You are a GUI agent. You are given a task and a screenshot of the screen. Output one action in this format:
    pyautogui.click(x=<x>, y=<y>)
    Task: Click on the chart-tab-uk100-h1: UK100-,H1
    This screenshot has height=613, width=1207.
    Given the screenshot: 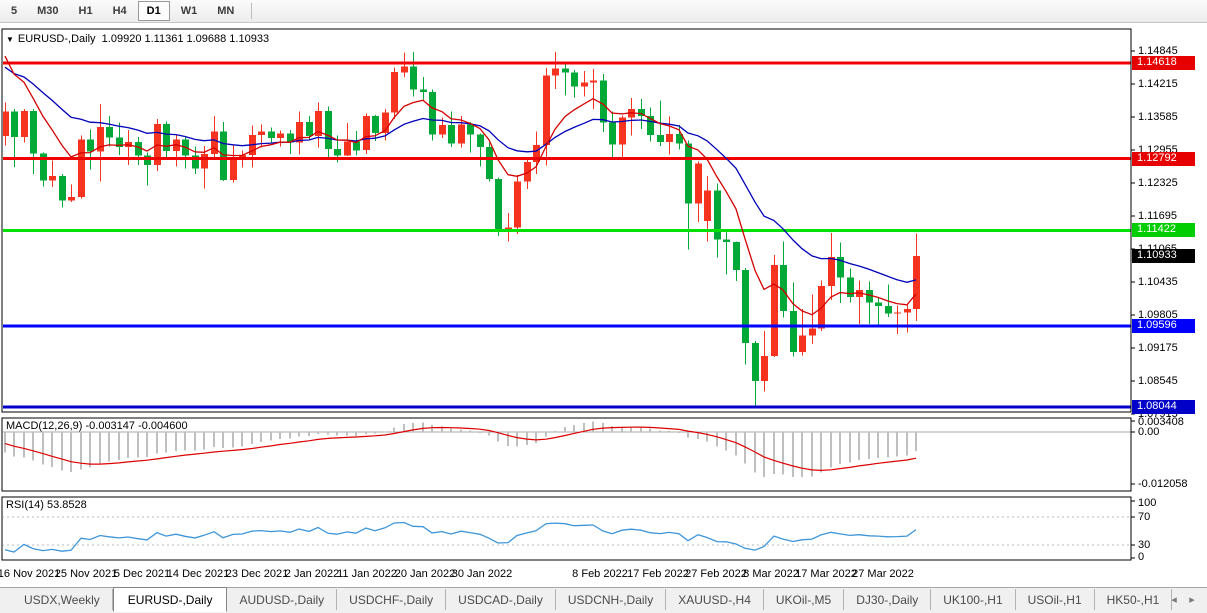 What is the action you would take?
    pyautogui.click(x=973, y=599)
    